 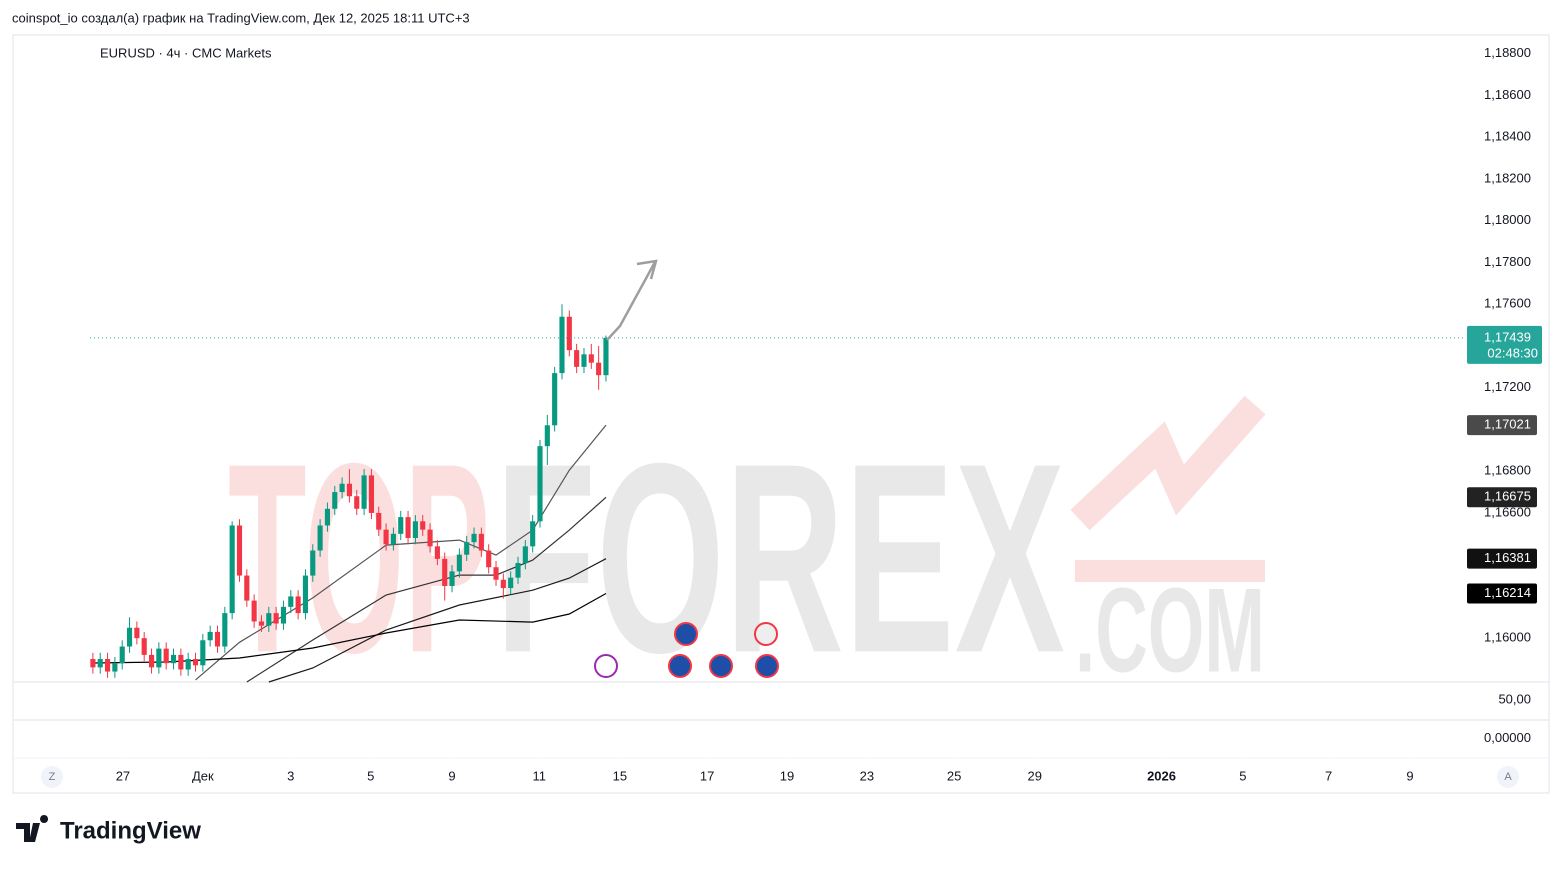 I want to click on brand-name: TradingView, so click(x=130, y=830).